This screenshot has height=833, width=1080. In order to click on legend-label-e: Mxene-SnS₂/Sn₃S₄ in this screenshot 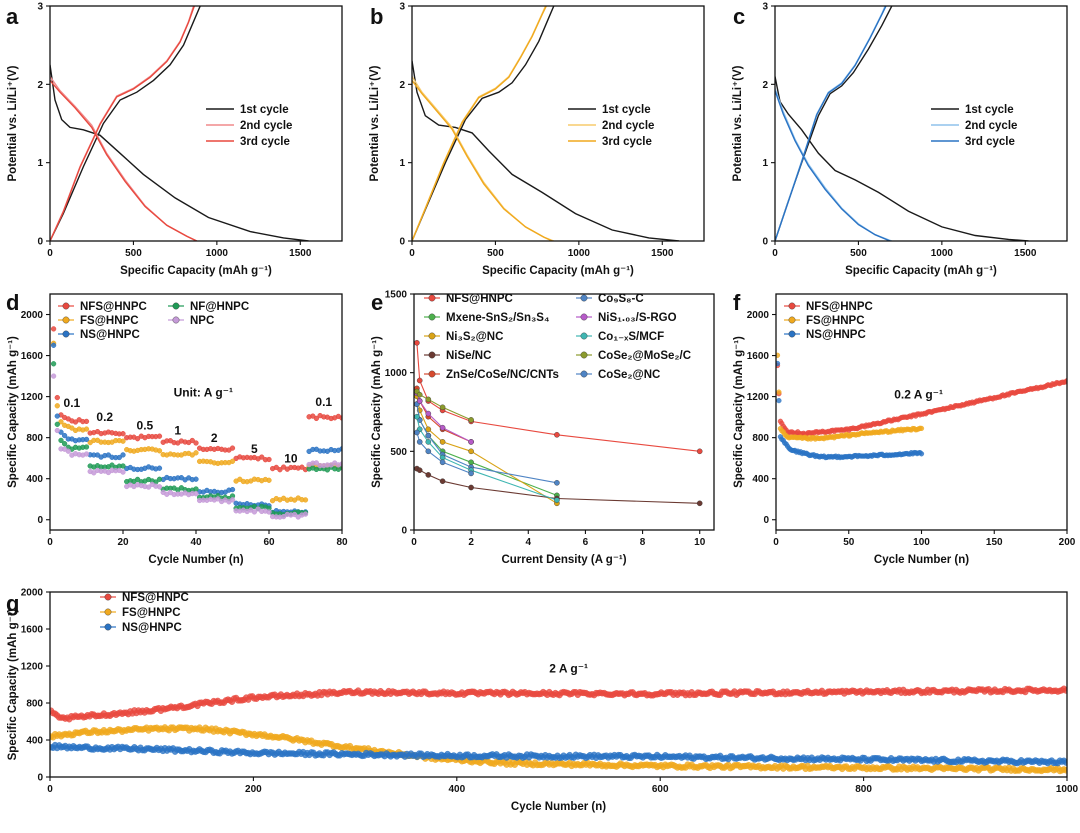, I will do `click(497, 318)`.